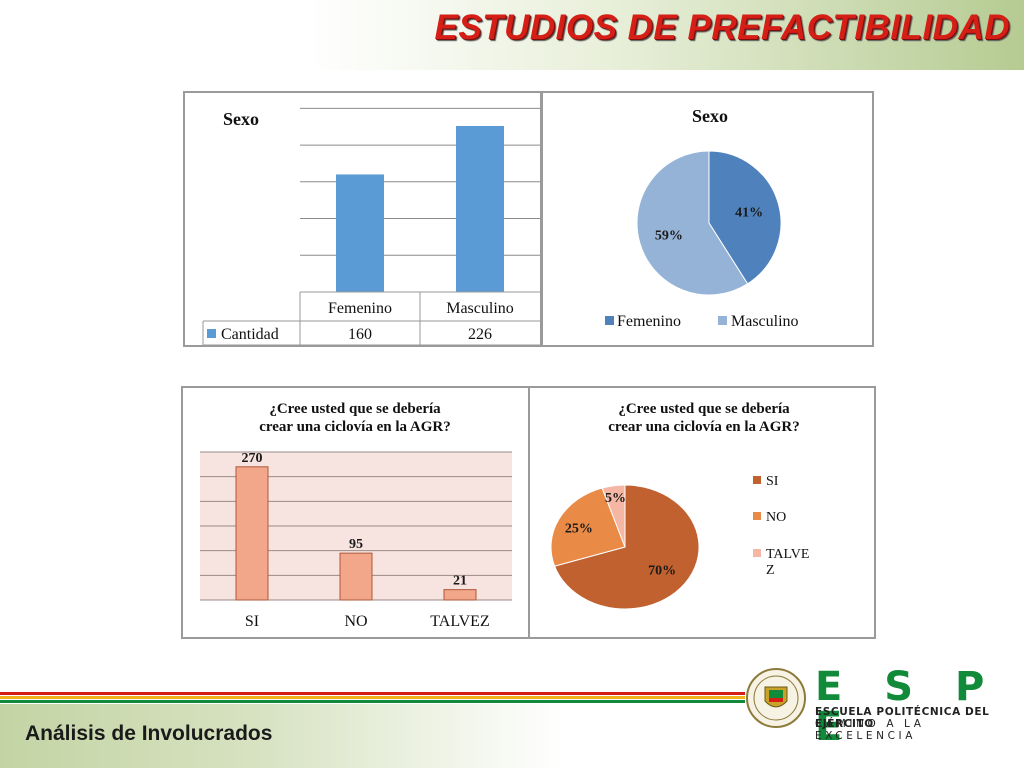  What do you see at coordinates (356, 576) in the screenshot?
I see `bar-no` at bounding box center [356, 576].